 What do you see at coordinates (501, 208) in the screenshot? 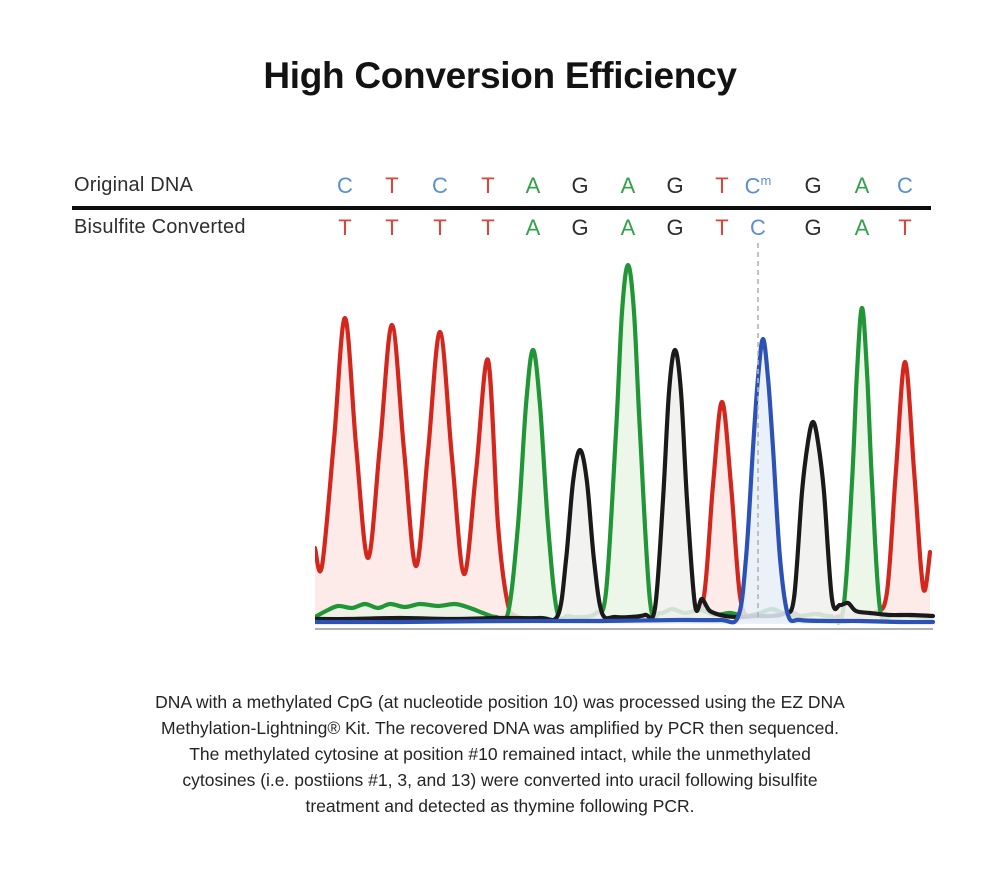
I see `alignment-divider` at bounding box center [501, 208].